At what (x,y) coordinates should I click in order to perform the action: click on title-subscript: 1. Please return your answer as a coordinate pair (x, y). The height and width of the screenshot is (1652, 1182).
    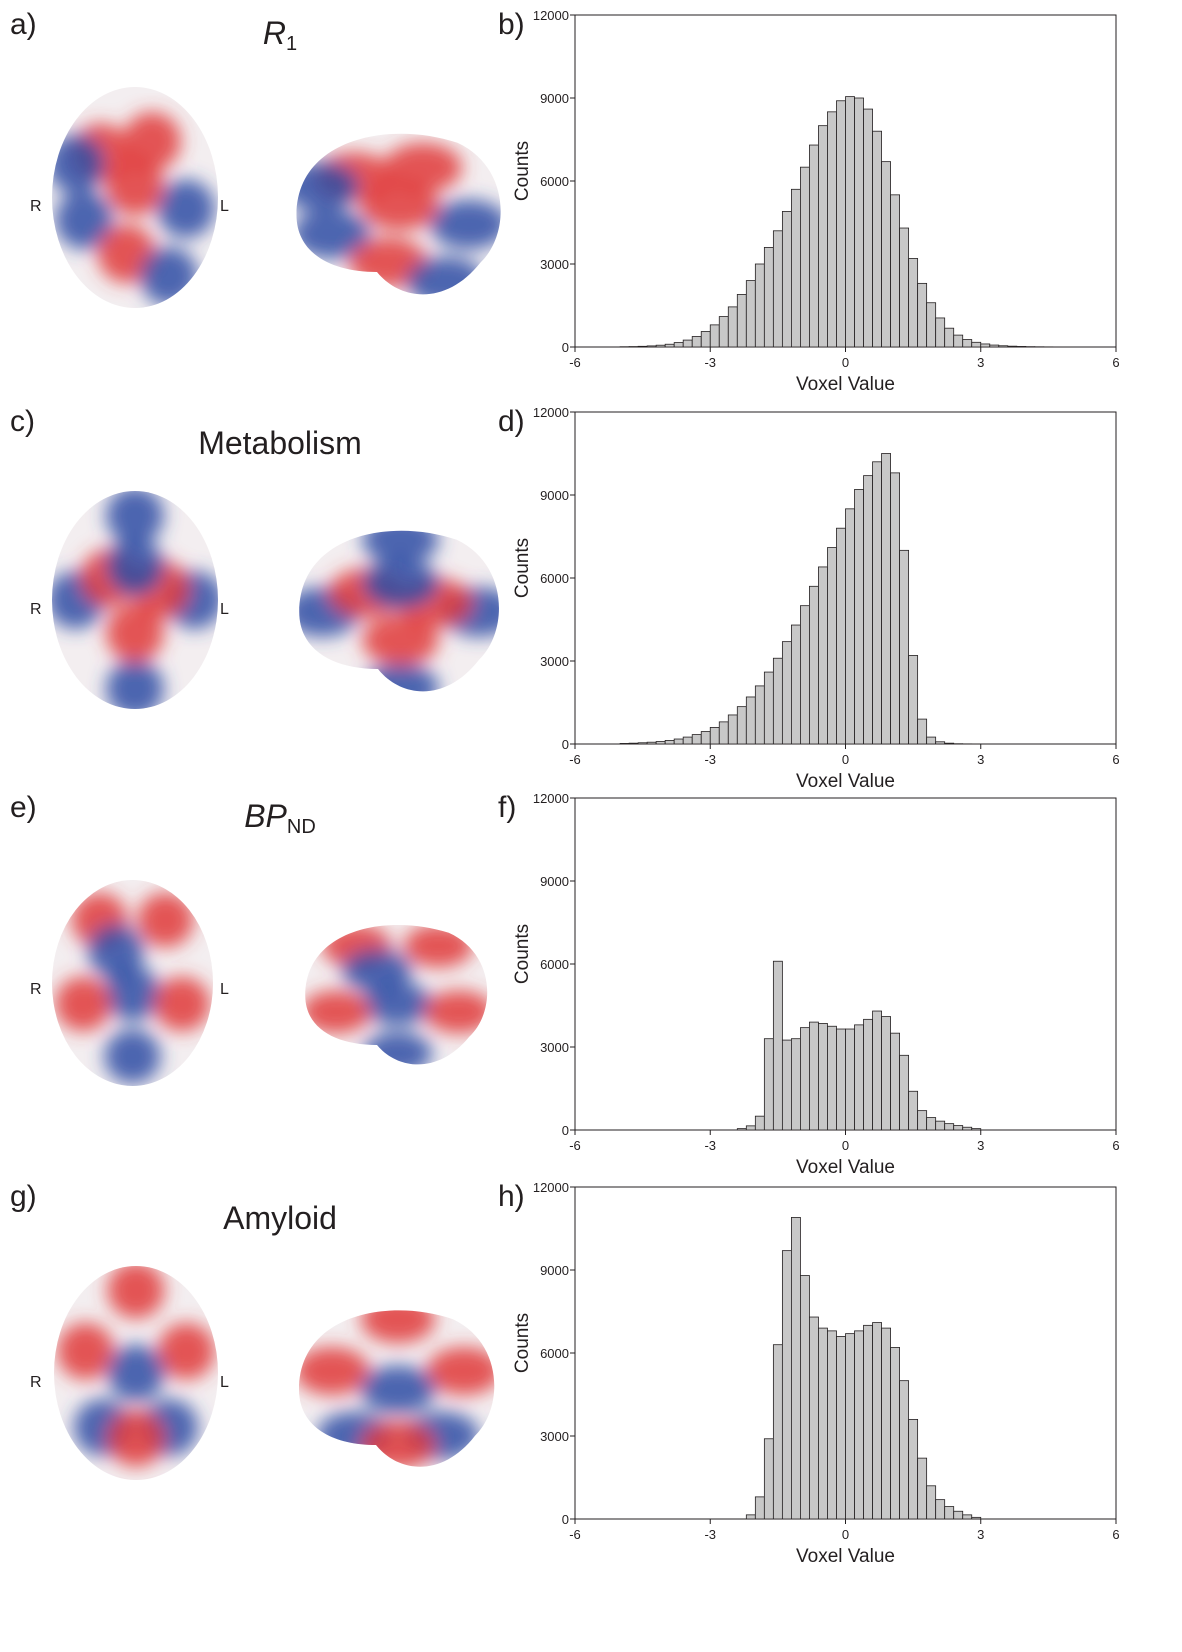
    Looking at the image, I should click on (291, 44).